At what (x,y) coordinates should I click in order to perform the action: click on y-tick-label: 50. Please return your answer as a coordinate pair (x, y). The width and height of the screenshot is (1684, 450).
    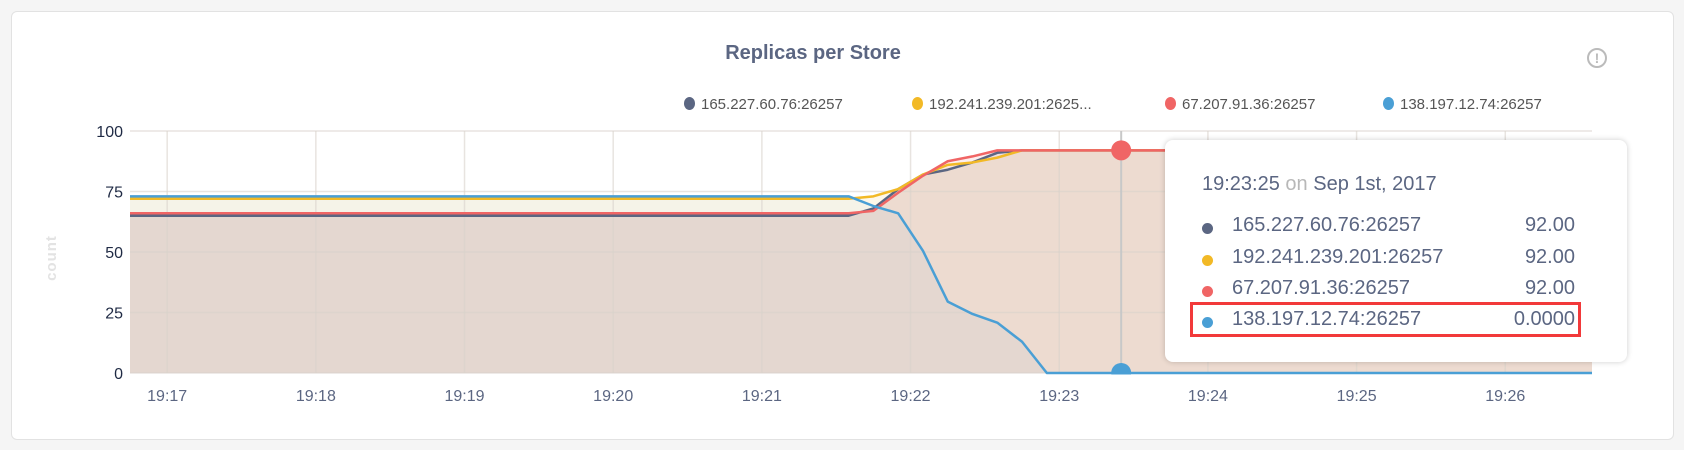
    Looking at the image, I should click on (114, 253).